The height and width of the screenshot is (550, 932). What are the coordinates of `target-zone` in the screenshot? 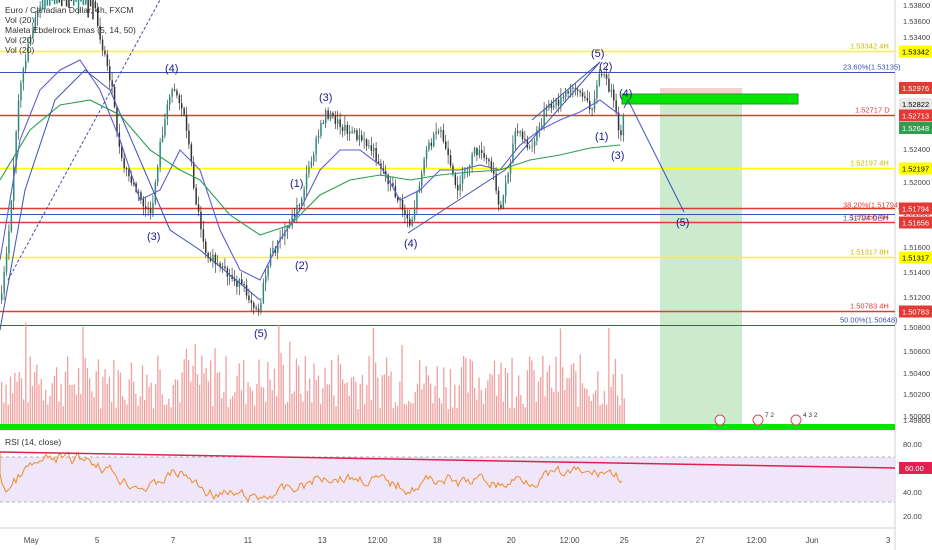 It's located at (701, 261).